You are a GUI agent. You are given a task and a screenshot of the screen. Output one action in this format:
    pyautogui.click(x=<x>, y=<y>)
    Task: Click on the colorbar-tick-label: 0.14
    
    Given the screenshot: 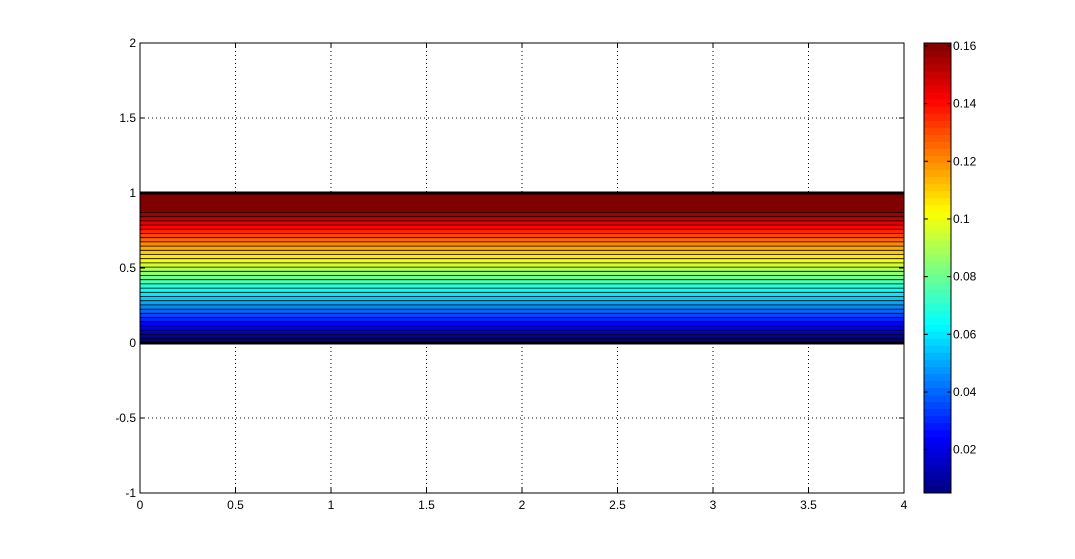 What is the action you would take?
    pyautogui.click(x=965, y=104)
    